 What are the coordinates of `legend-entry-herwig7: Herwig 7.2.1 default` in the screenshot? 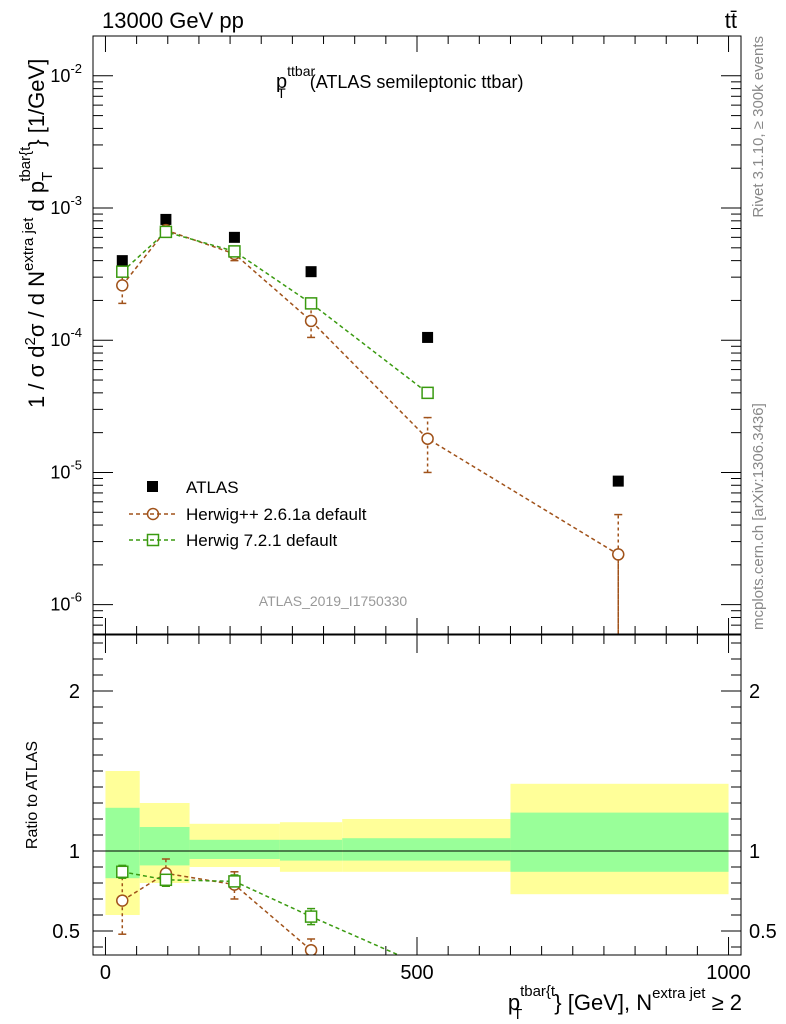 It's located at (233, 540).